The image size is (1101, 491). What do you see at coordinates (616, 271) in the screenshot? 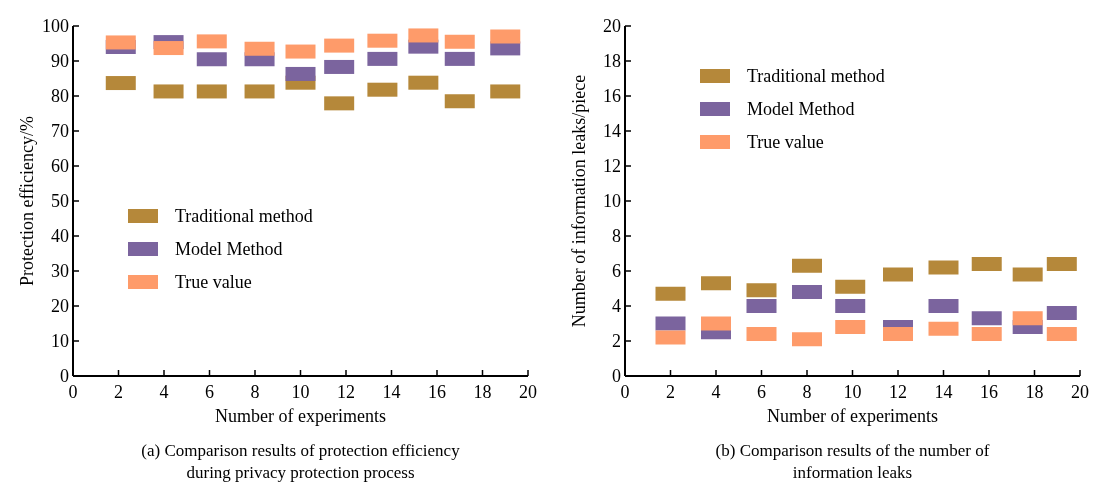
I see `y-tick-label: 6` at bounding box center [616, 271].